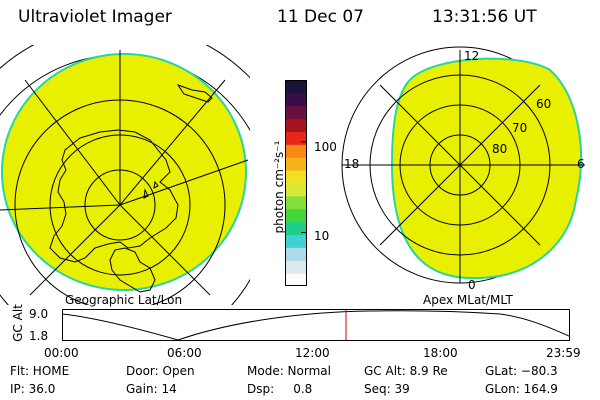  What do you see at coordinates (519, 128) in the screenshot?
I see `mlat-label-70: 70` at bounding box center [519, 128].